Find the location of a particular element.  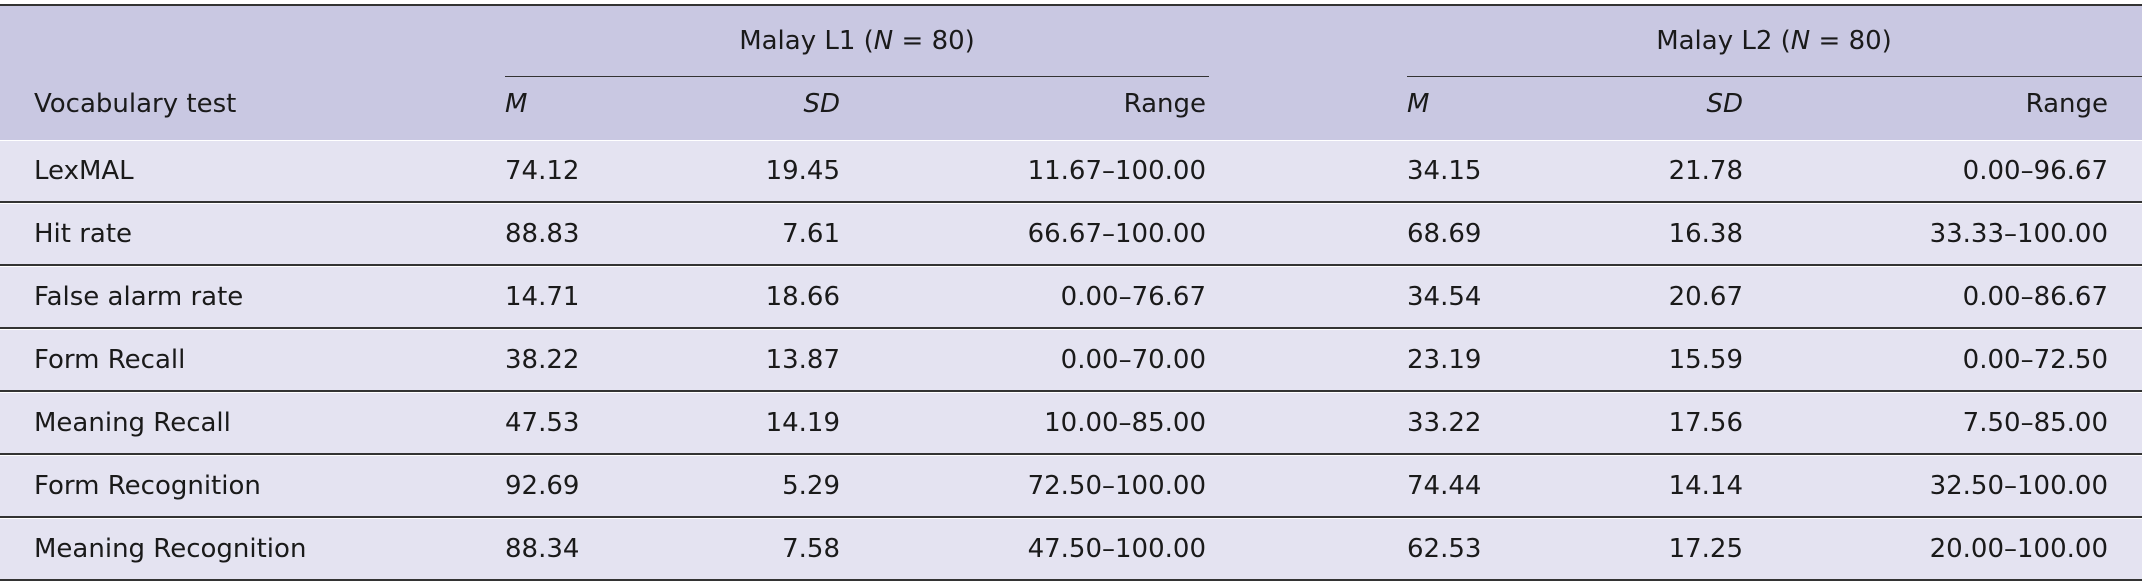

cell-value: 72.50–100.00 is located at coordinates (1116, 486).